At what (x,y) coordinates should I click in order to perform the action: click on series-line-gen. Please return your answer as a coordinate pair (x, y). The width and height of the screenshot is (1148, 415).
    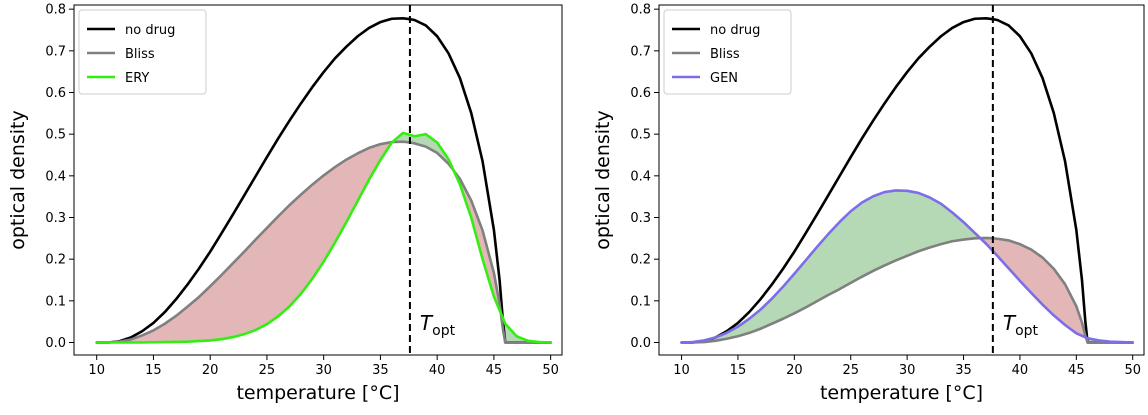
    Looking at the image, I should click on (907, 266).